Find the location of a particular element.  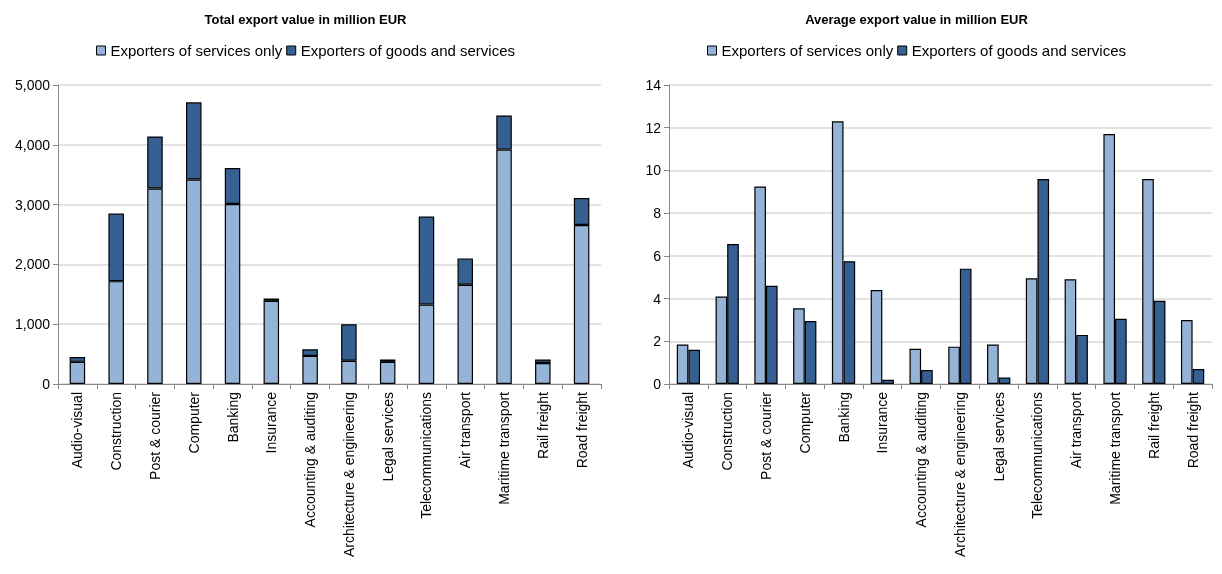

y-tick-label: 3,000 is located at coordinates (32, 204).